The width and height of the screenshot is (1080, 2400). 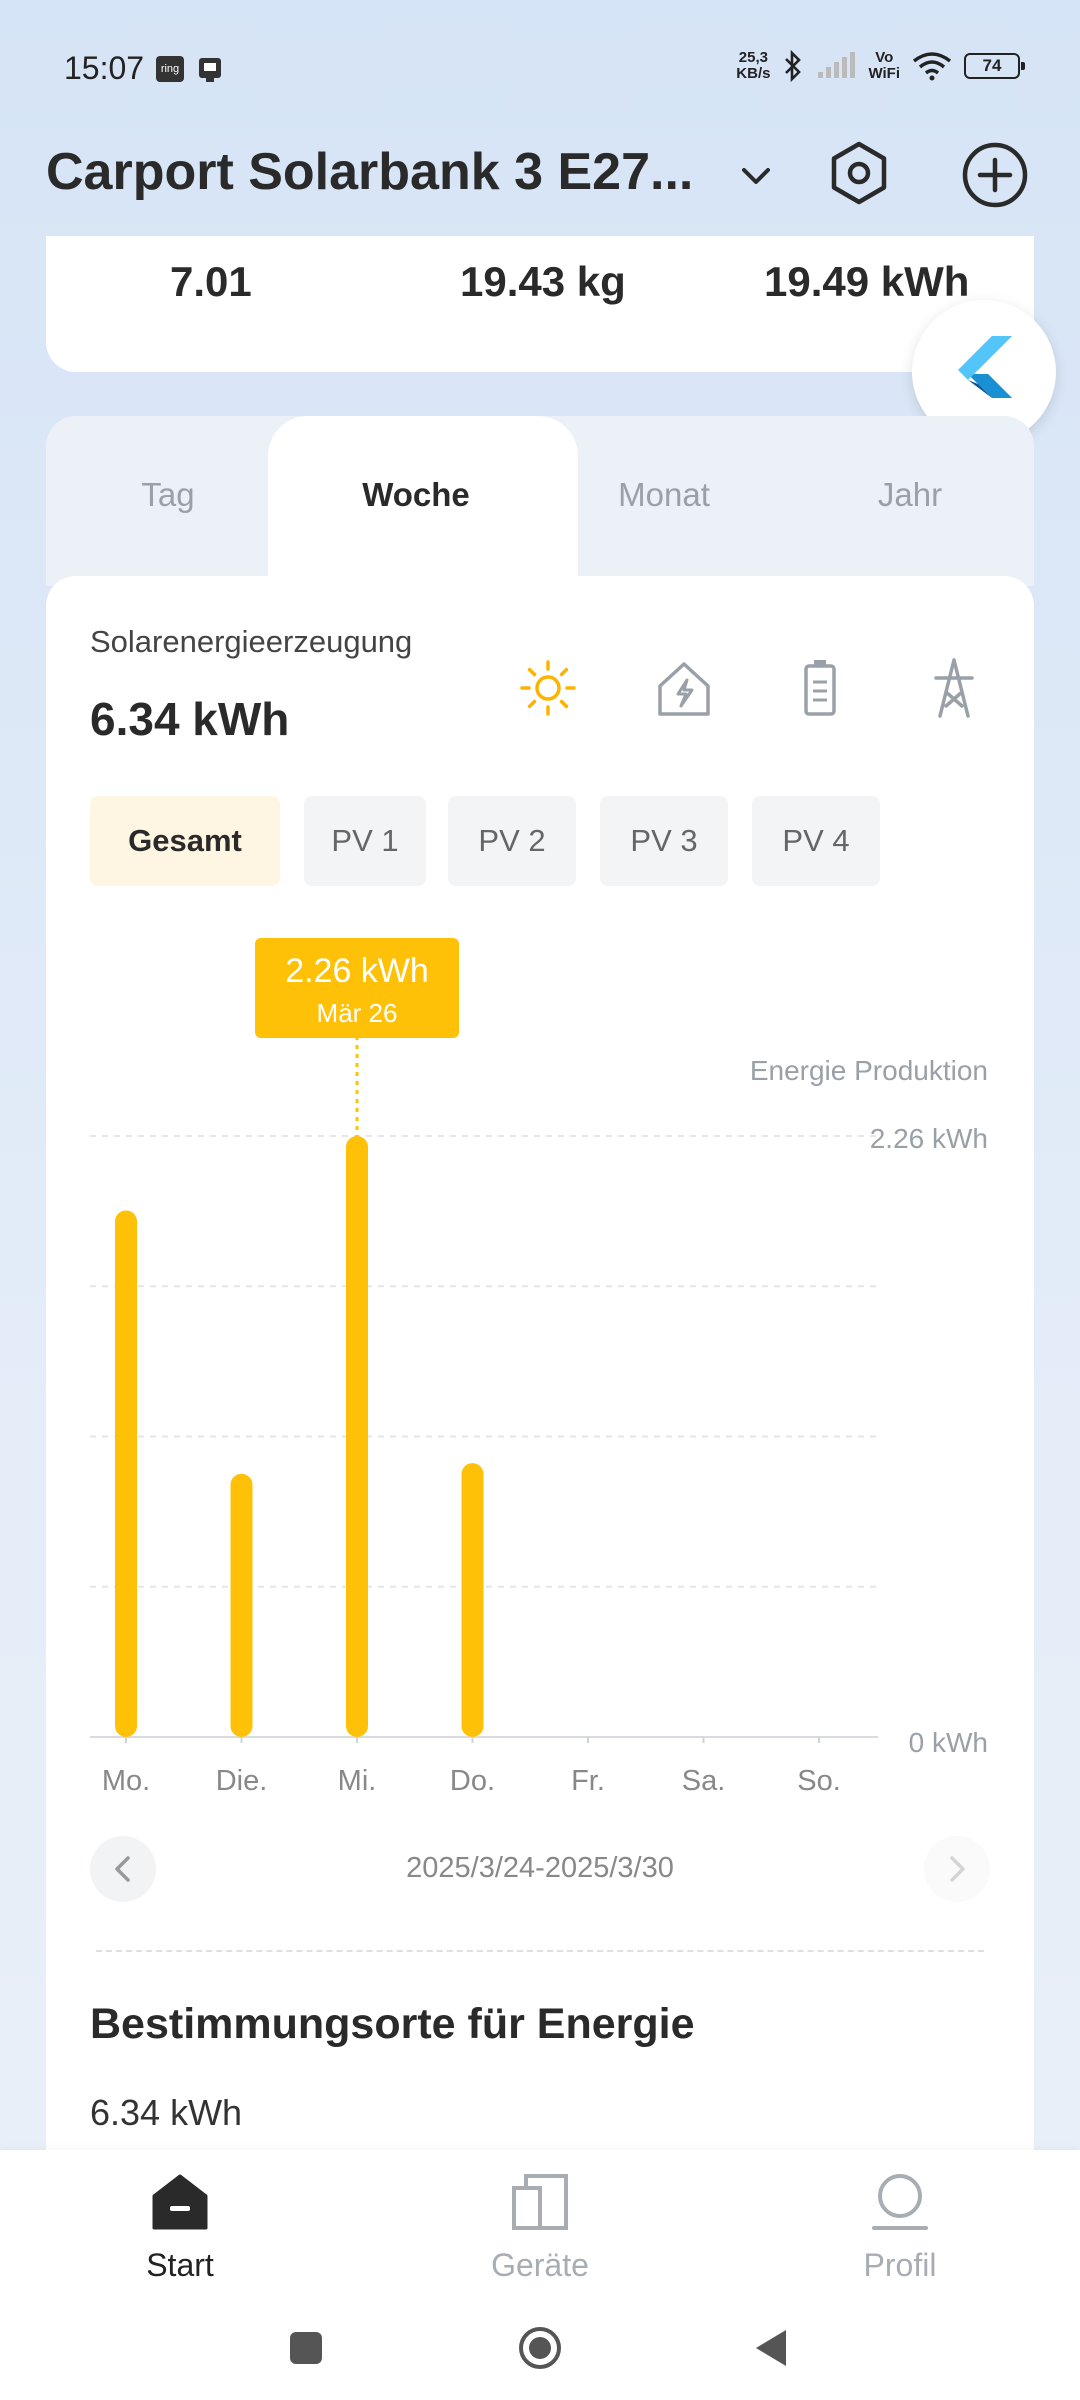 What do you see at coordinates (900, 2202) in the screenshot?
I see `profile-icon` at bounding box center [900, 2202].